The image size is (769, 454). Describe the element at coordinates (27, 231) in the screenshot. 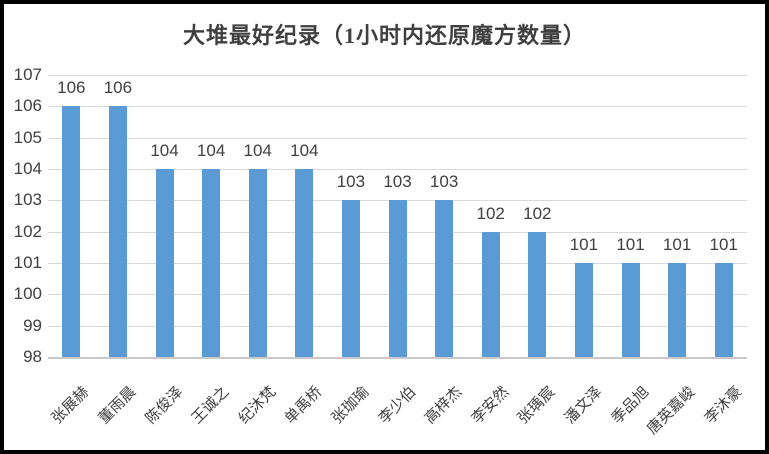

I see `y-axis-tick-label: 102` at that location.